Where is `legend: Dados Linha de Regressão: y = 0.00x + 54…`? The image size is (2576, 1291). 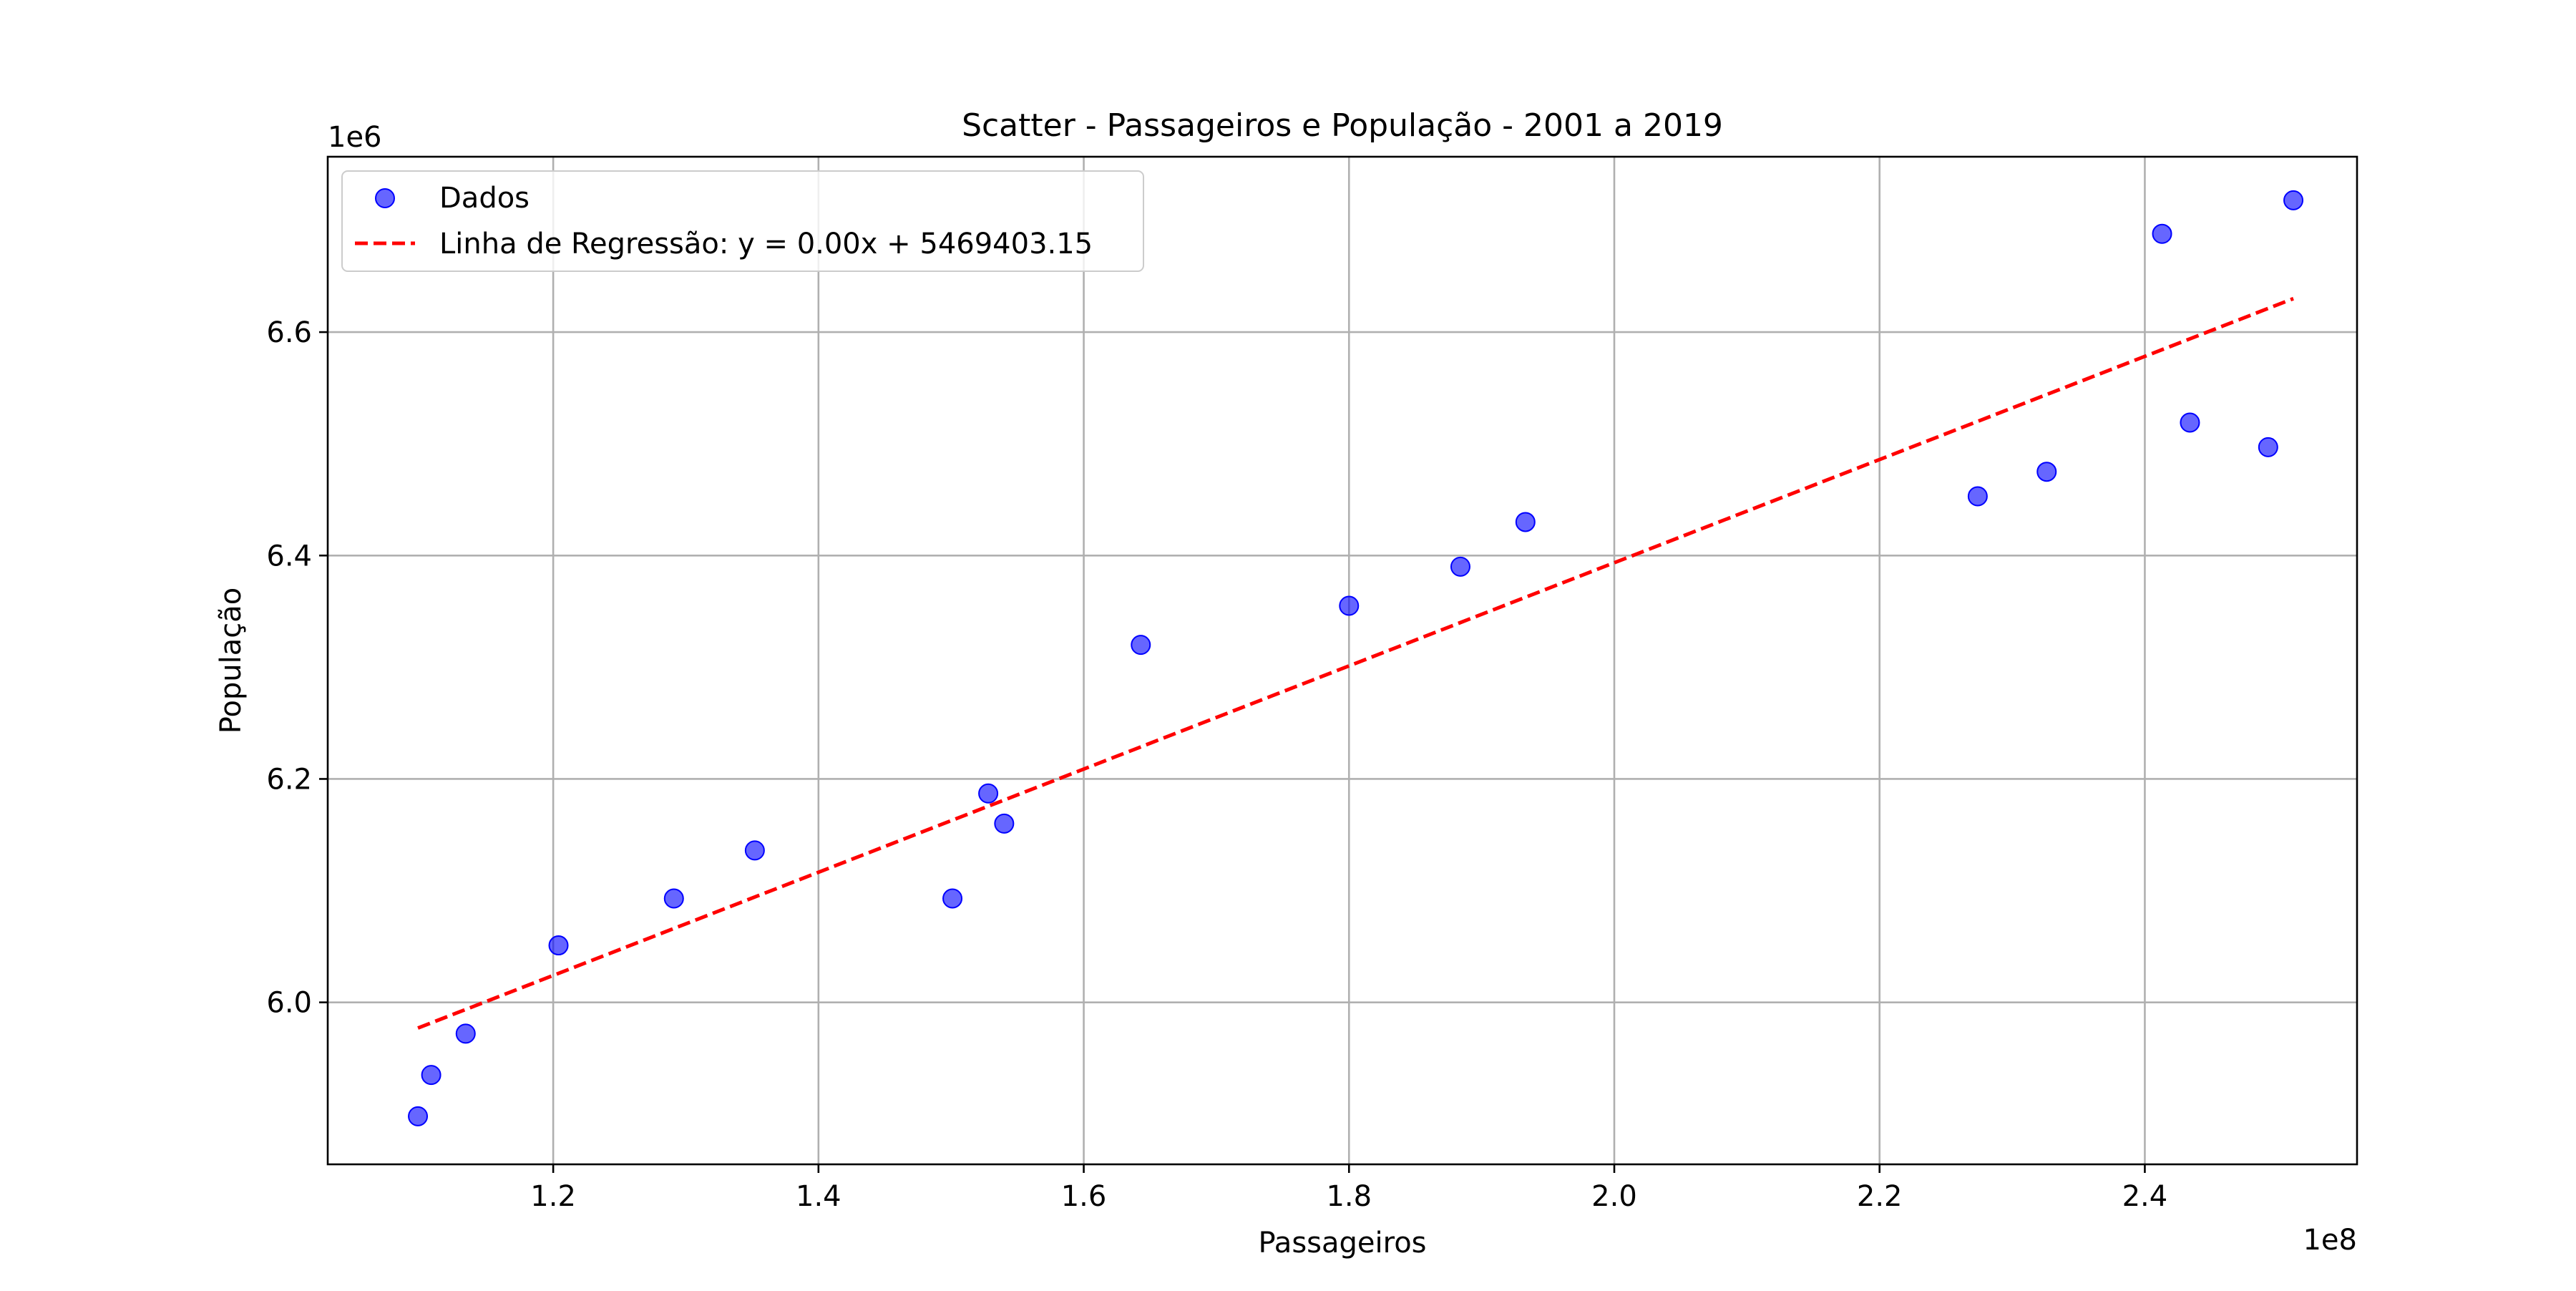 legend: Dados Linha de Regressão: y = 0.00x + 54… is located at coordinates (742, 221).